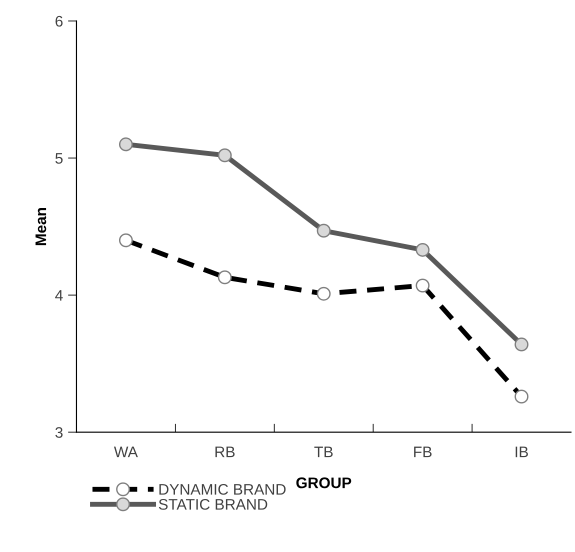 Image resolution: width=575 pixels, height=552 pixels. Describe the element at coordinates (222, 489) in the screenshot. I see `legend-label: DYNAMIC BRAND` at that location.